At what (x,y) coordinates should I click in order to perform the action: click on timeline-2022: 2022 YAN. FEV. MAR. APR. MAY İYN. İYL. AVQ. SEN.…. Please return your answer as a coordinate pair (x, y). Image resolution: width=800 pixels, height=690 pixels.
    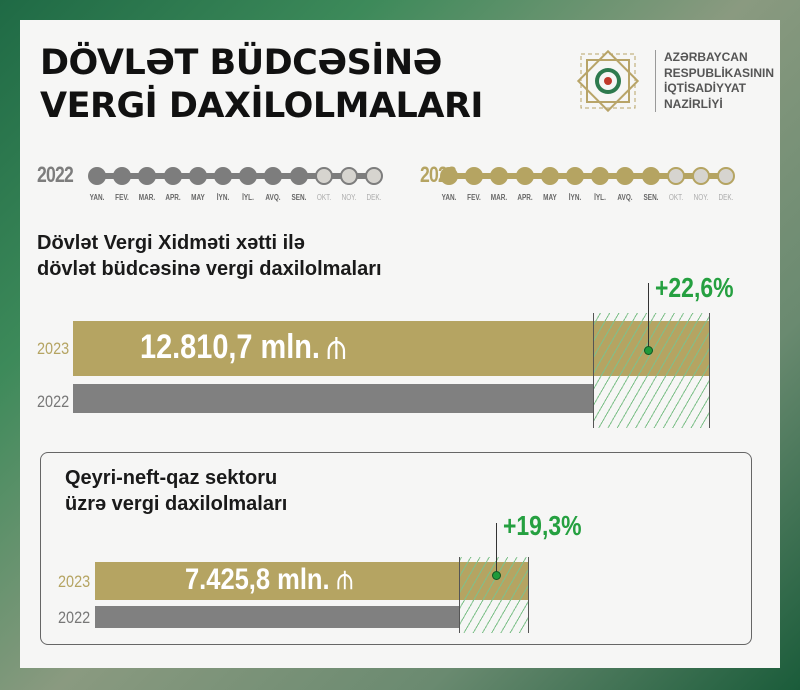
    Looking at the image, I should click on (210, 182).